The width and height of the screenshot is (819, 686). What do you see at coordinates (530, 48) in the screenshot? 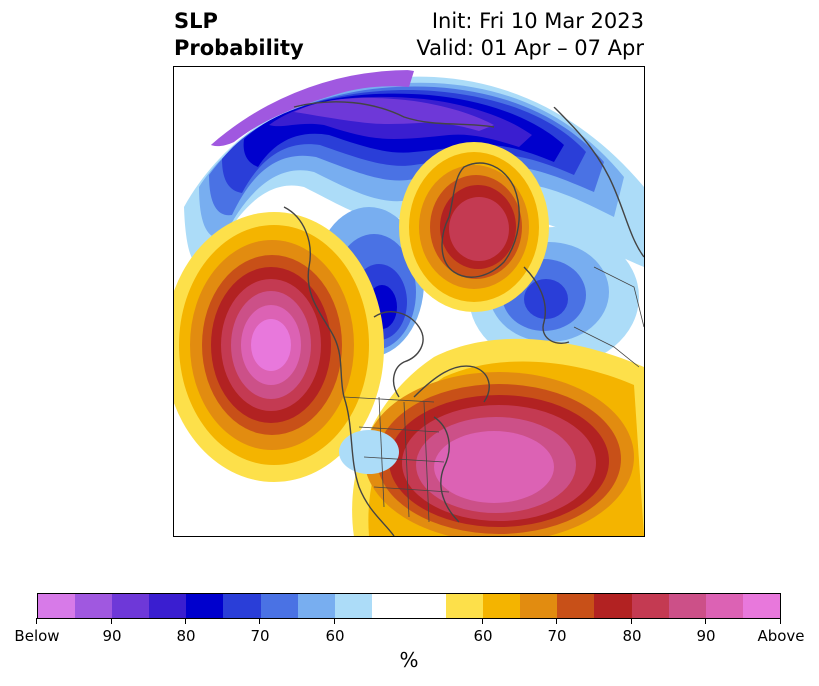
I see `valid-range: Valid: 01 Apr – 07 Apr` at bounding box center [530, 48].